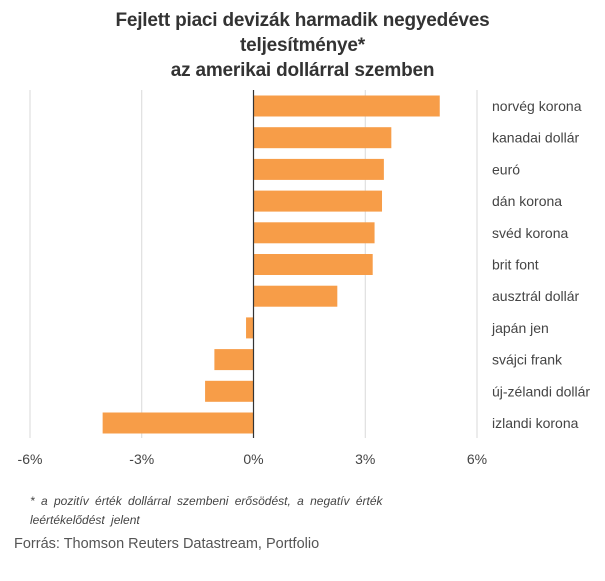  Describe the element at coordinates (530, 233) in the screenshot. I see `category-label-4: svéd korona` at that location.